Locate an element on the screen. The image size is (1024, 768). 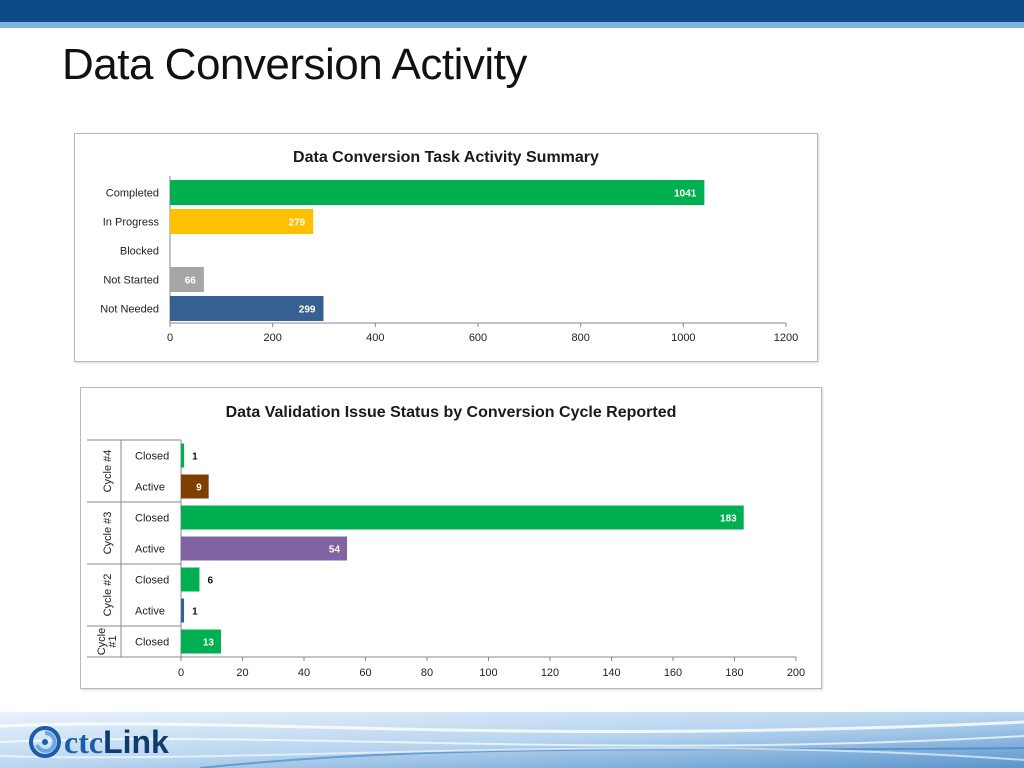
x-tick-label: 40 is located at coordinates (304, 673).